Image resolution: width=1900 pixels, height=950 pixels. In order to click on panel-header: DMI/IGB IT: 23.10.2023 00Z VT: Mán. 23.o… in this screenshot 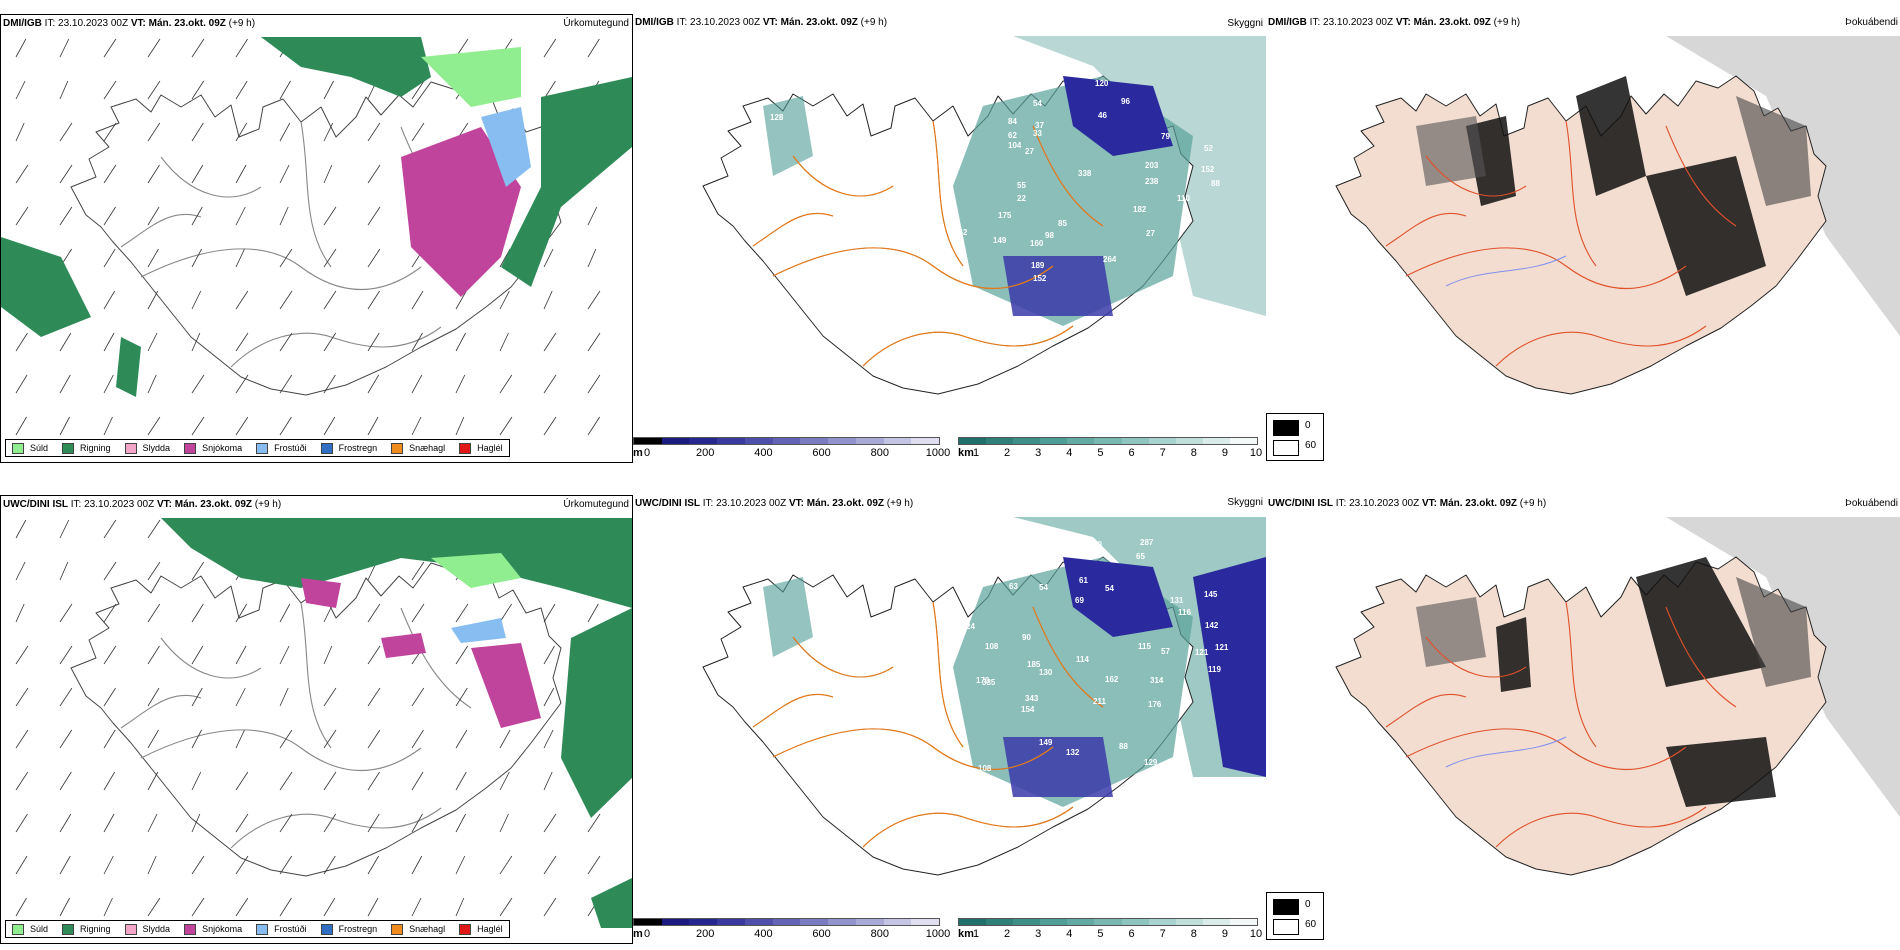, I will do `click(1394, 22)`.